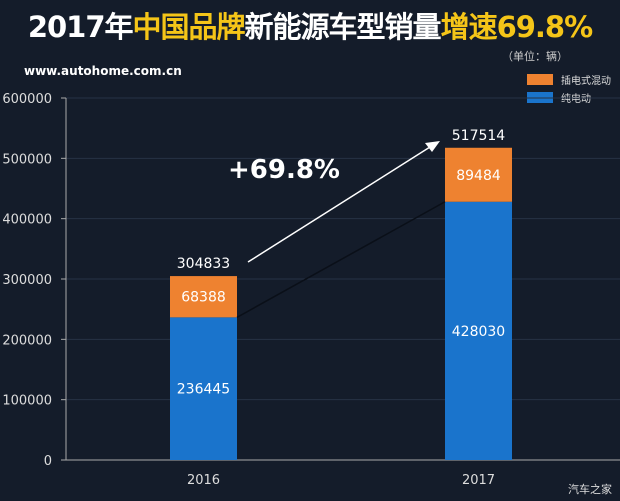 This screenshot has height=501, width=620. Describe the element at coordinates (535, 56) in the screenshot. I see `unit-label: （单位：辆）` at that location.